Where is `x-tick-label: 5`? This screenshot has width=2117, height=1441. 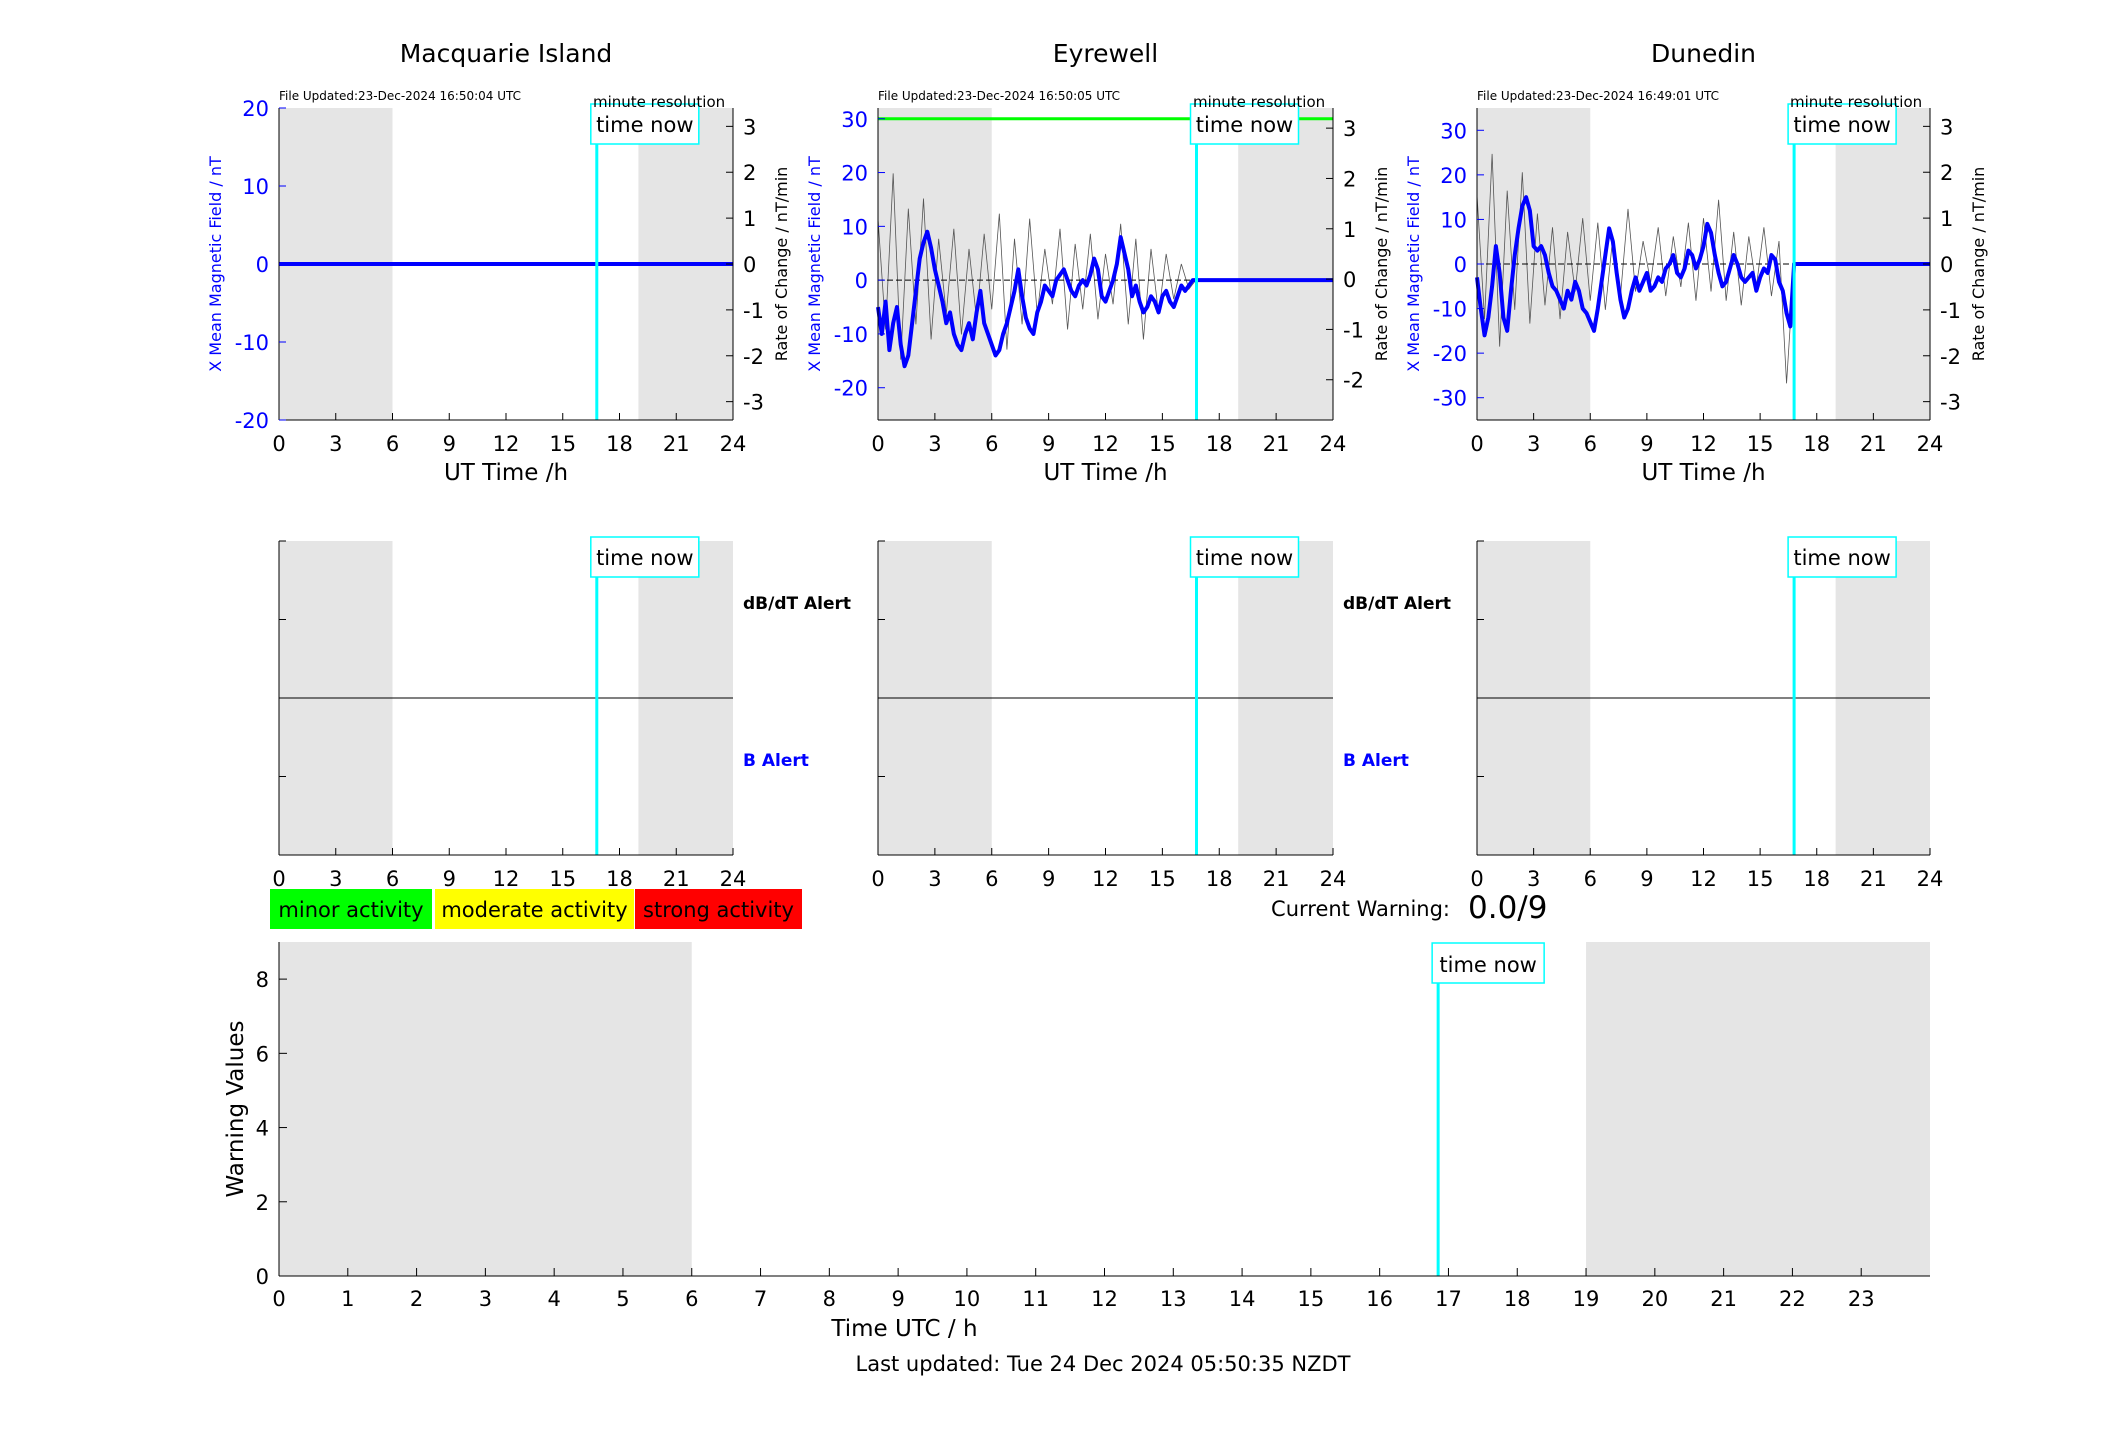 x-tick-label: 5 is located at coordinates (622, 1299).